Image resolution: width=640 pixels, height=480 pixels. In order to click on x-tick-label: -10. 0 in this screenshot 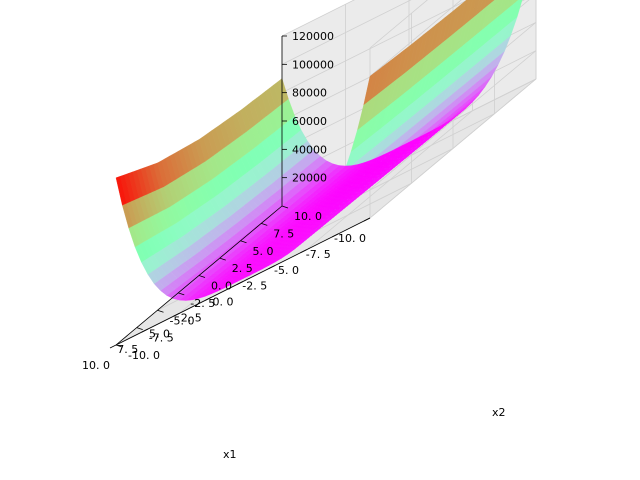, I will do `click(350, 238)`.